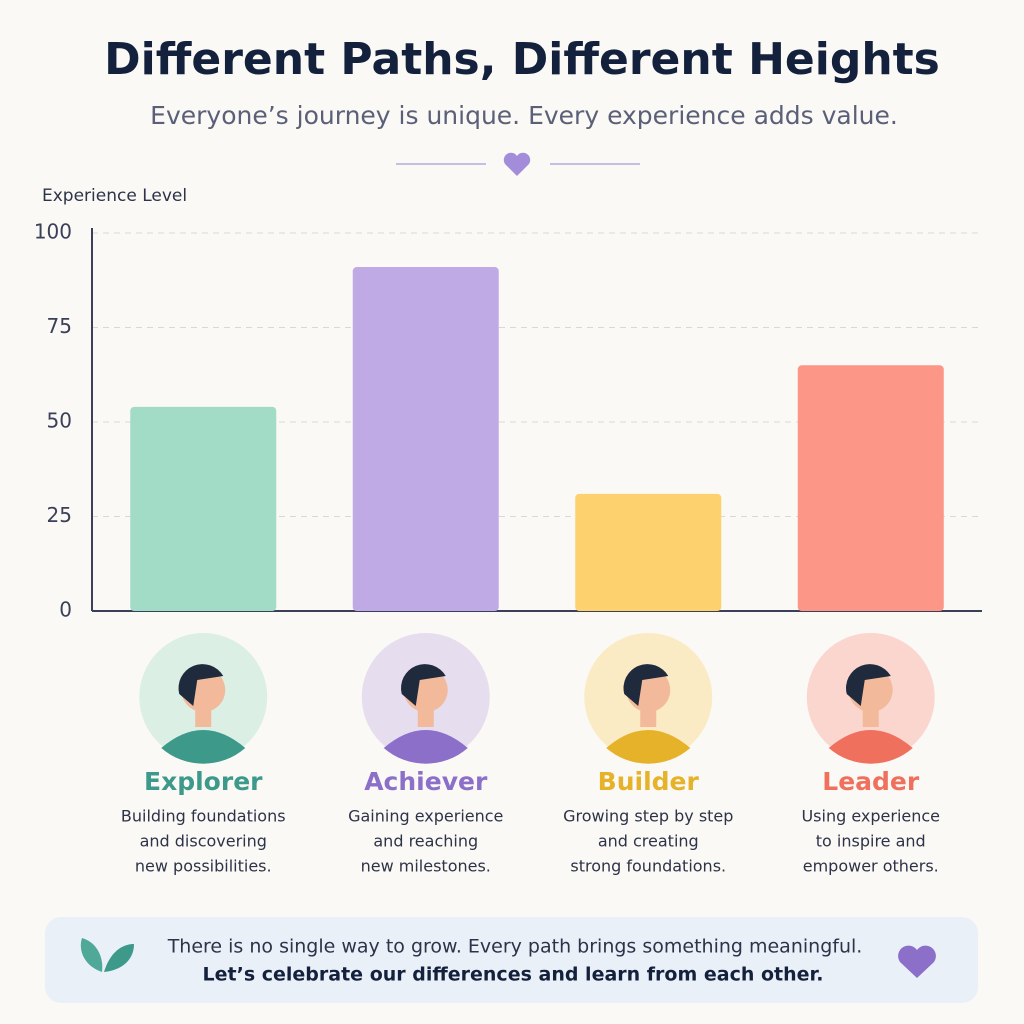 Image resolution: width=1024 pixels, height=1024 pixels. What do you see at coordinates (648, 866) in the screenshot?
I see `category-description: strong foundations.` at bounding box center [648, 866].